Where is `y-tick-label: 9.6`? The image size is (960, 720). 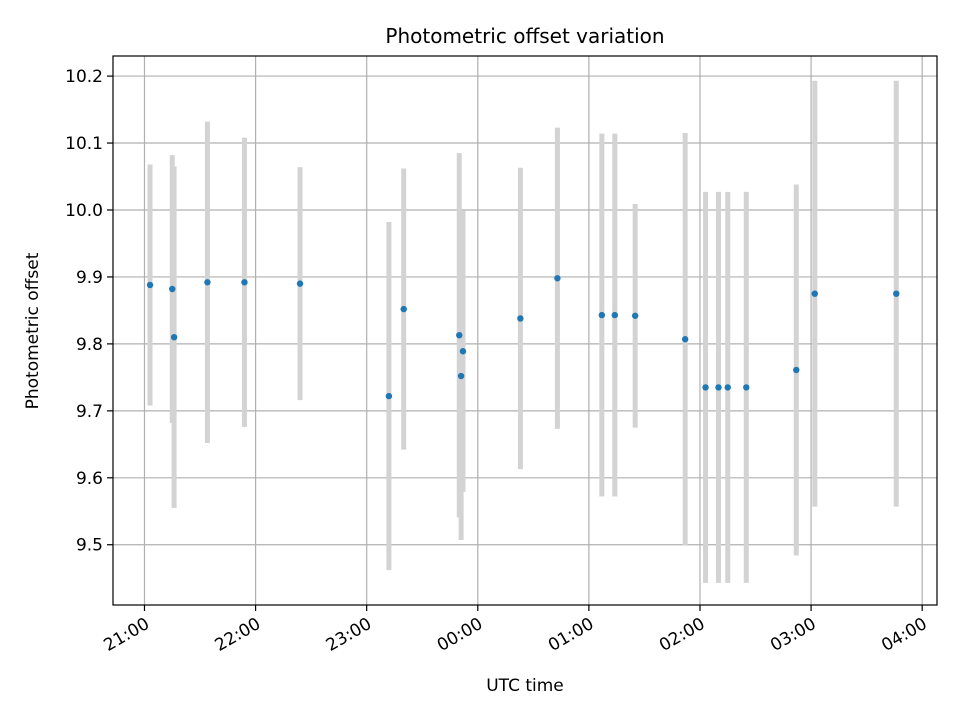 y-tick-label: 9.6 is located at coordinates (89, 479).